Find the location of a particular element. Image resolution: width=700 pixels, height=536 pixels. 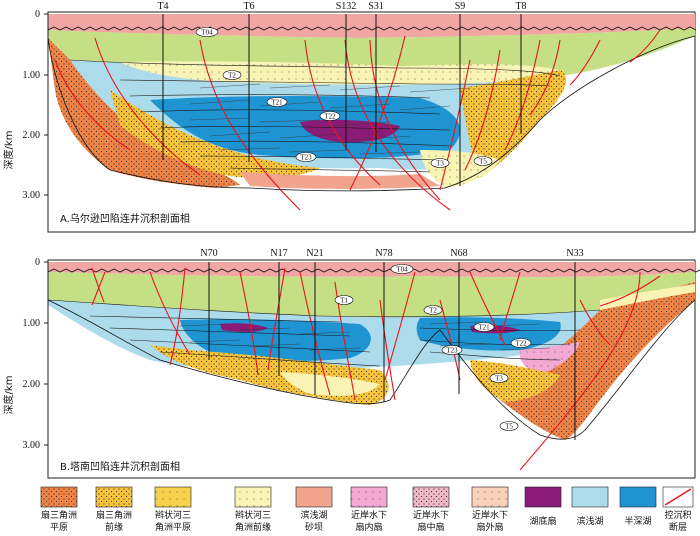

panel-a-unconformity is located at coordinates (372, 28).